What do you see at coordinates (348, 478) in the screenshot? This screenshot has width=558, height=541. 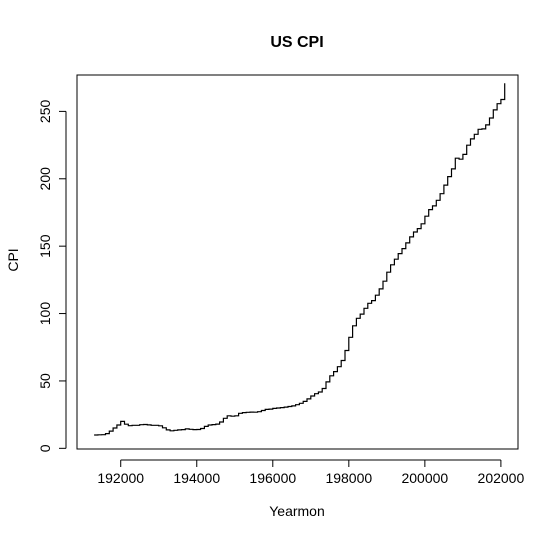 I see `x-tick-label: 198000` at bounding box center [348, 478].